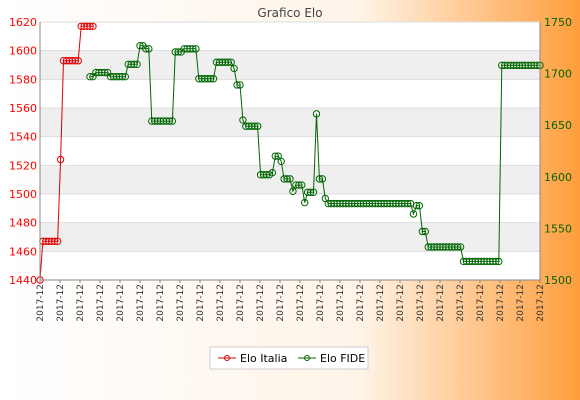 The width and height of the screenshot is (580, 400). I want to click on grid-band, so click(290, 237).